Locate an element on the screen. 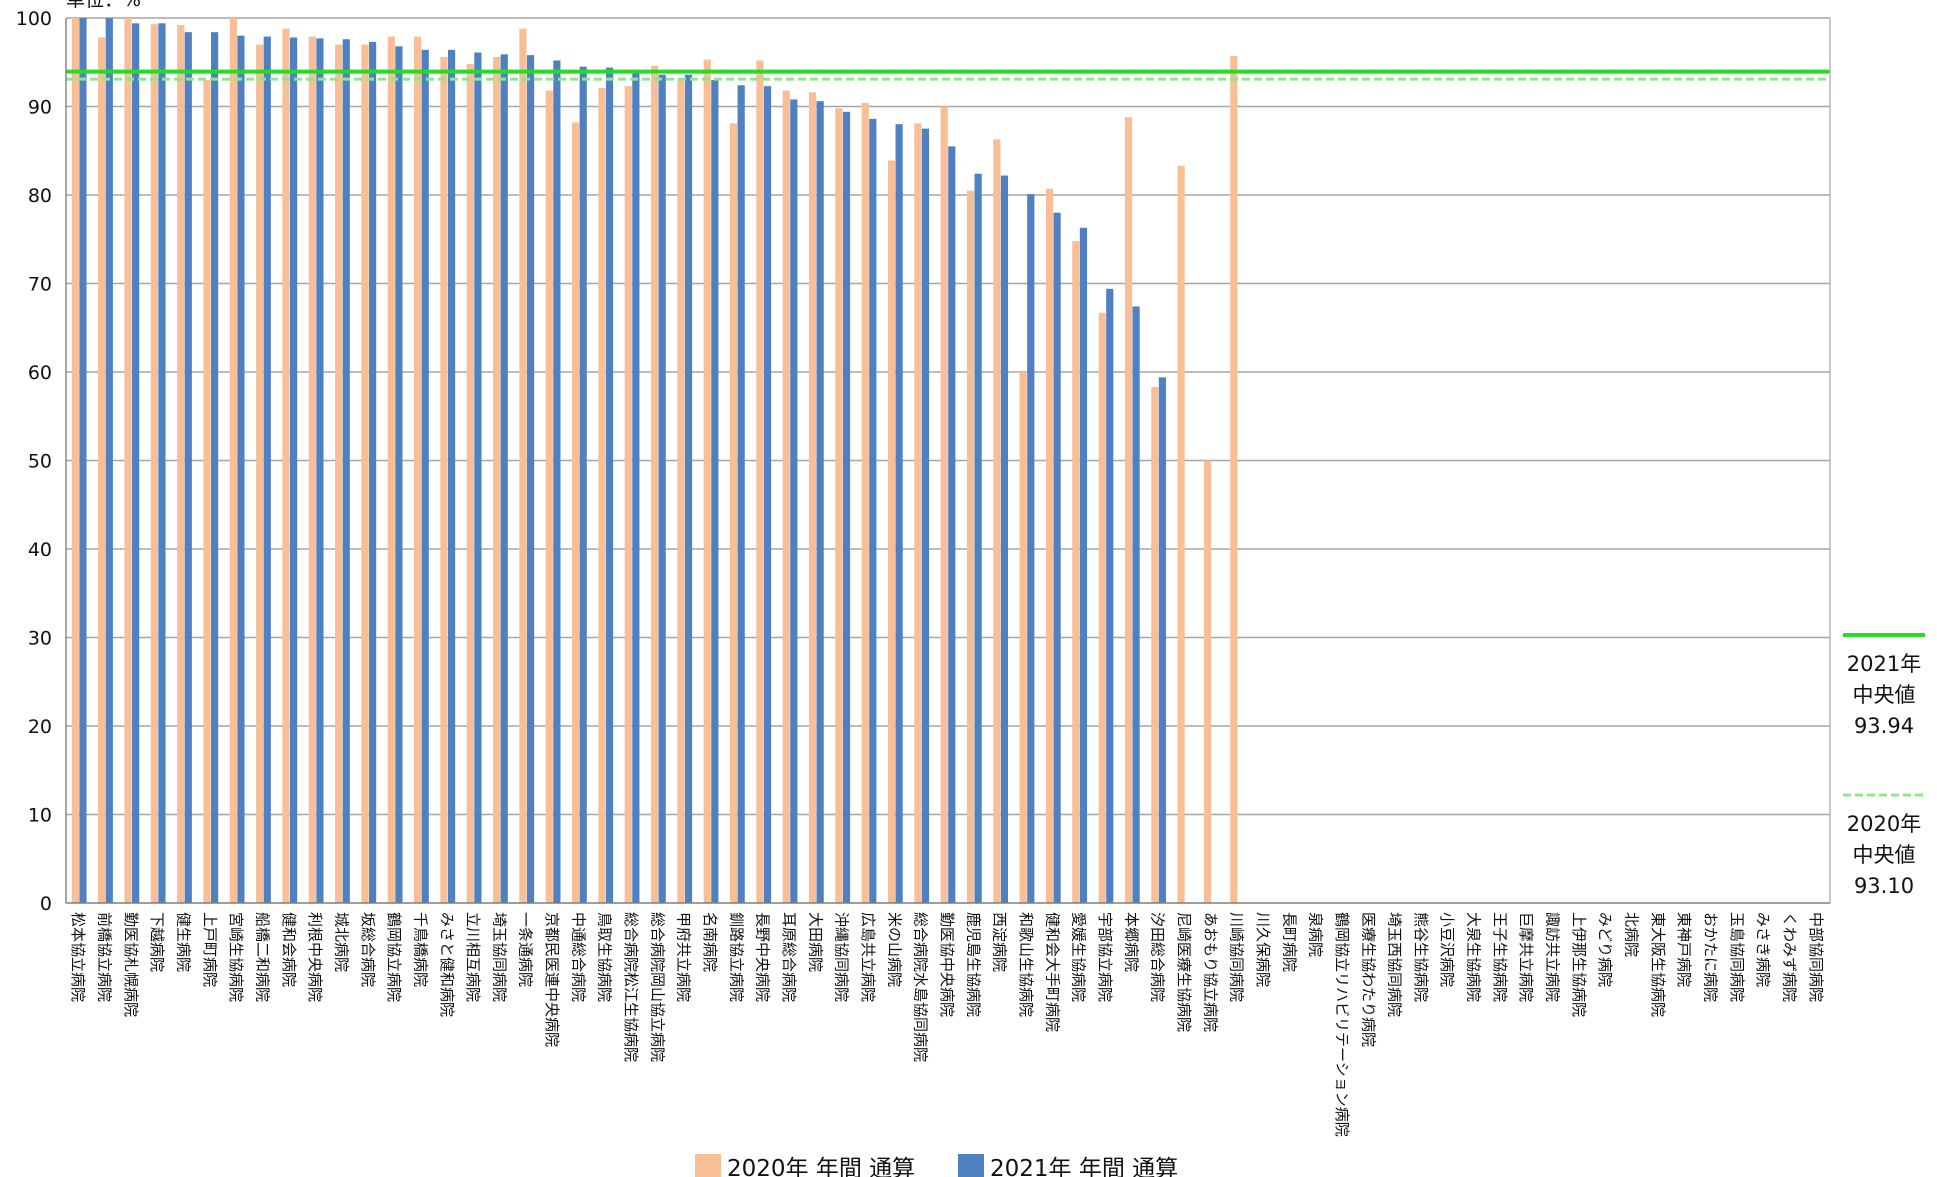  legend-label: 2020年 年間 通算 is located at coordinates (821, 1166).